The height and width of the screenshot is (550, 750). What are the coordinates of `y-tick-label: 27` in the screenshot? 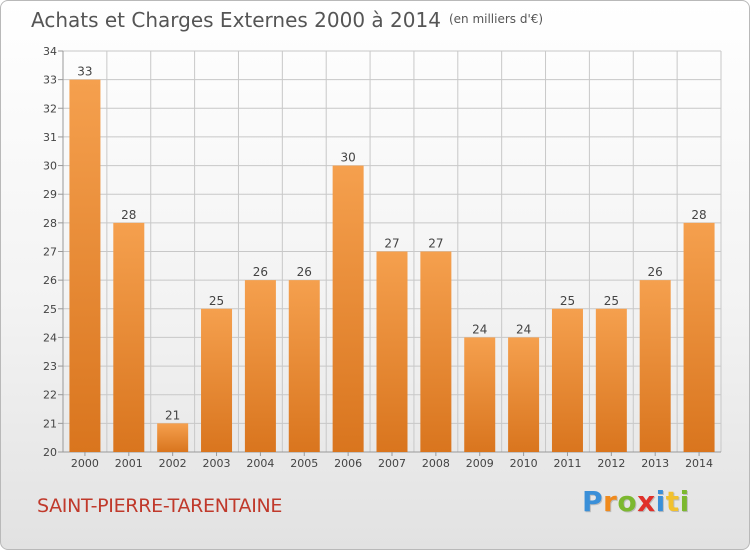 It's located at (50, 252).